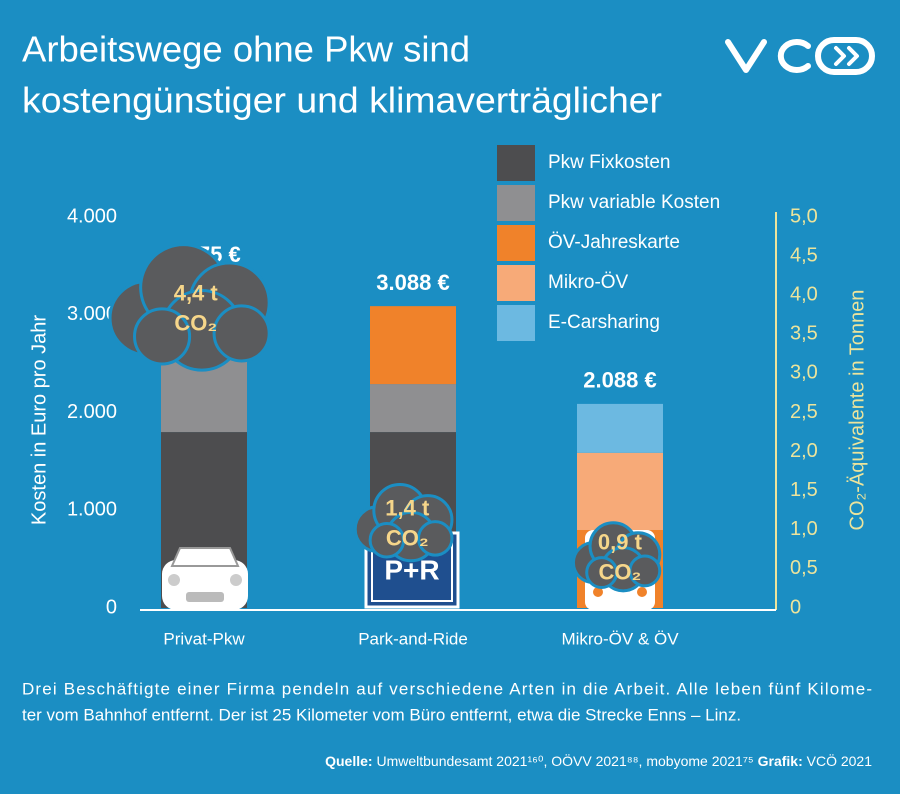 The width and height of the screenshot is (900, 794). I want to click on credit-text: VCÖ 2021, so click(840, 760).